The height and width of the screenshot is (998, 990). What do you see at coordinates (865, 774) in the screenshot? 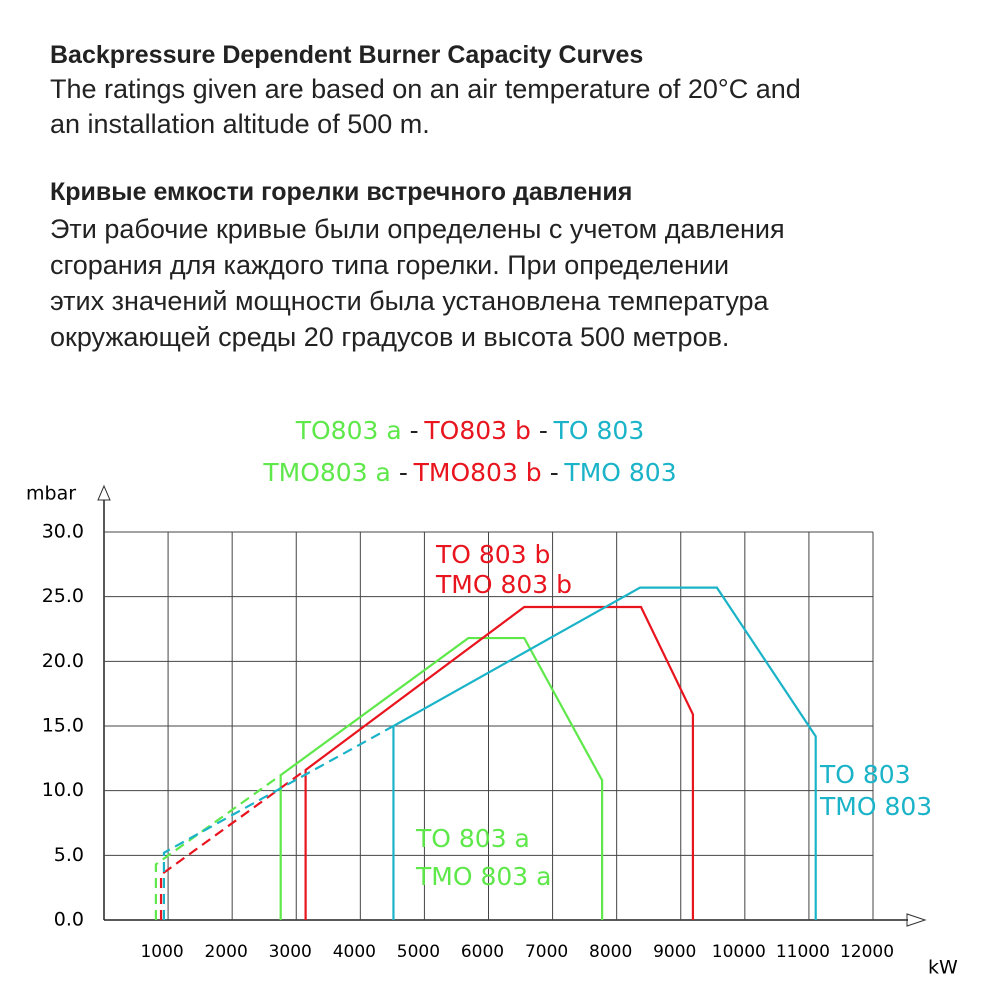
I see `series-label: TO 803` at bounding box center [865, 774].